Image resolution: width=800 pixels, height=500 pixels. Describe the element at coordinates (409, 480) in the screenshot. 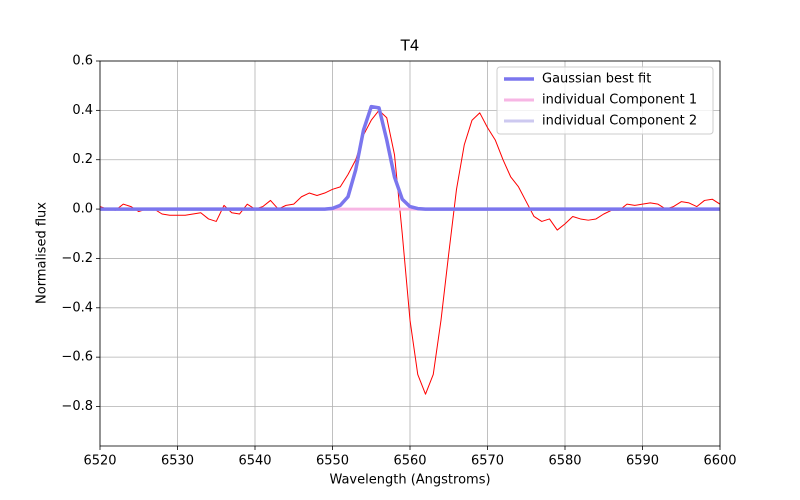

I see `x-axis-label: Wavelength (Angstroms)` at that location.